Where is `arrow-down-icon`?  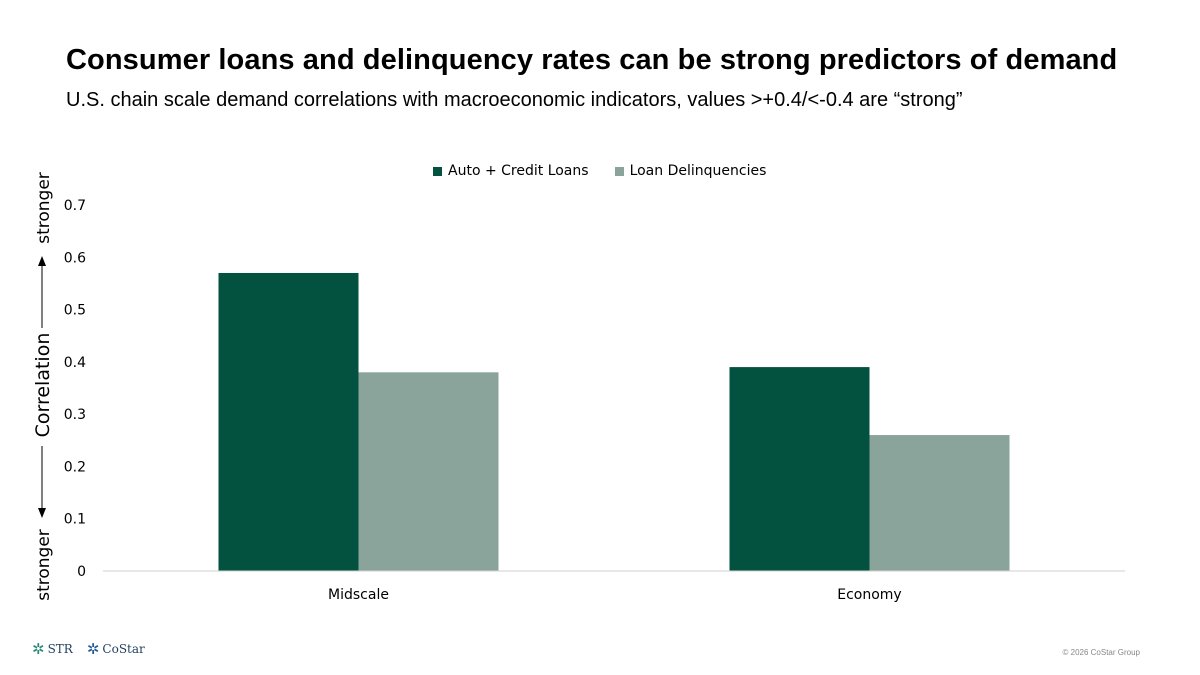
arrow-down-icon is located at coordinates (42, 513).